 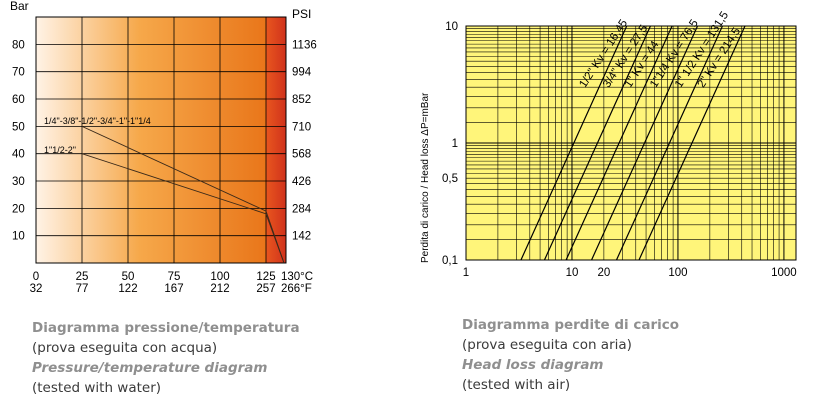 What do you see at coordinates (18, 45) in the screenshot?
I see `pt-bar-tick-label: 80` at bounding box center [18, 45].